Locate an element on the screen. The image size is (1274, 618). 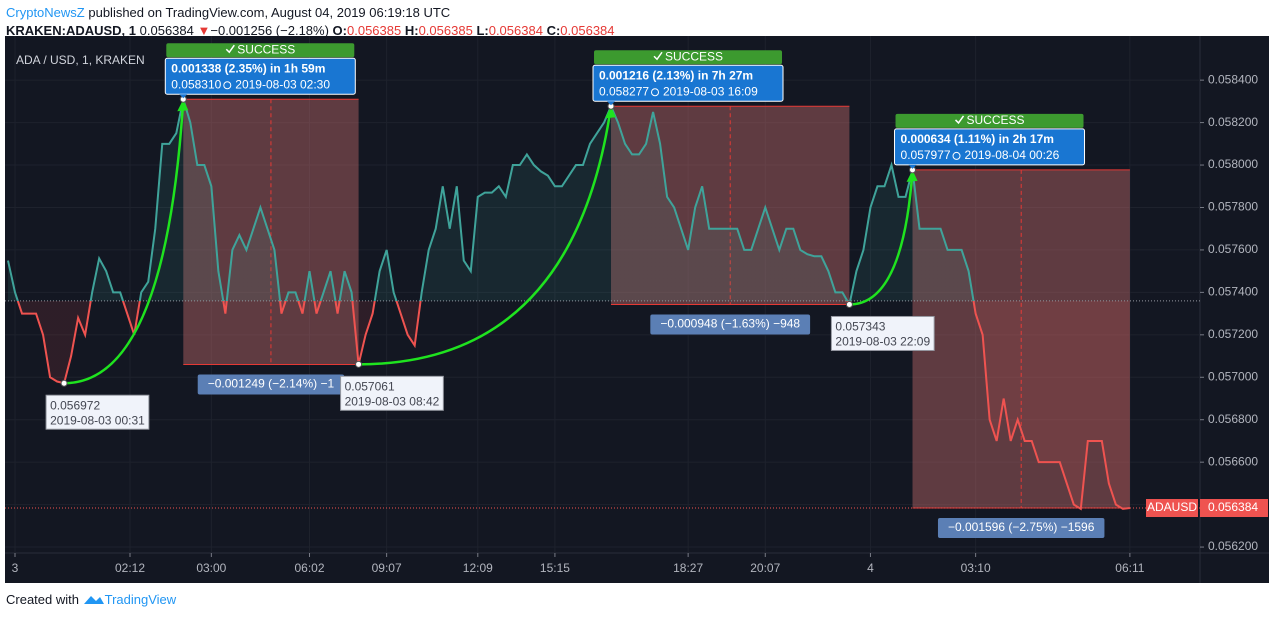
symbol: KRAKEN:ADAUSD, 1 is located at coordinates (71, 30).